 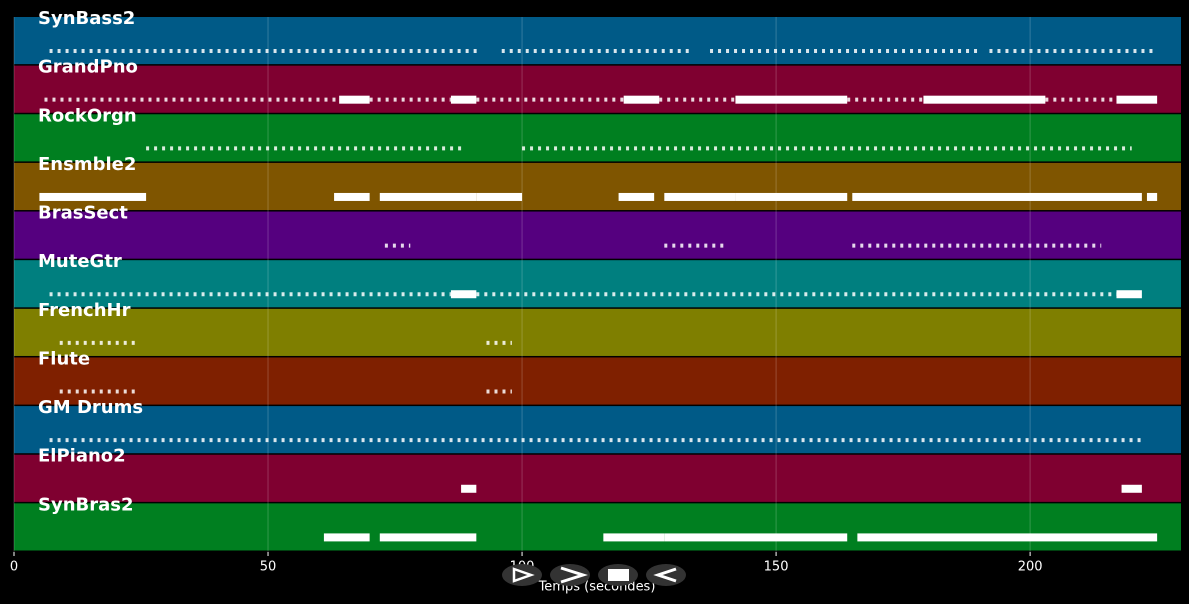 I want to click on forward-button, so click(x=570, y=575).